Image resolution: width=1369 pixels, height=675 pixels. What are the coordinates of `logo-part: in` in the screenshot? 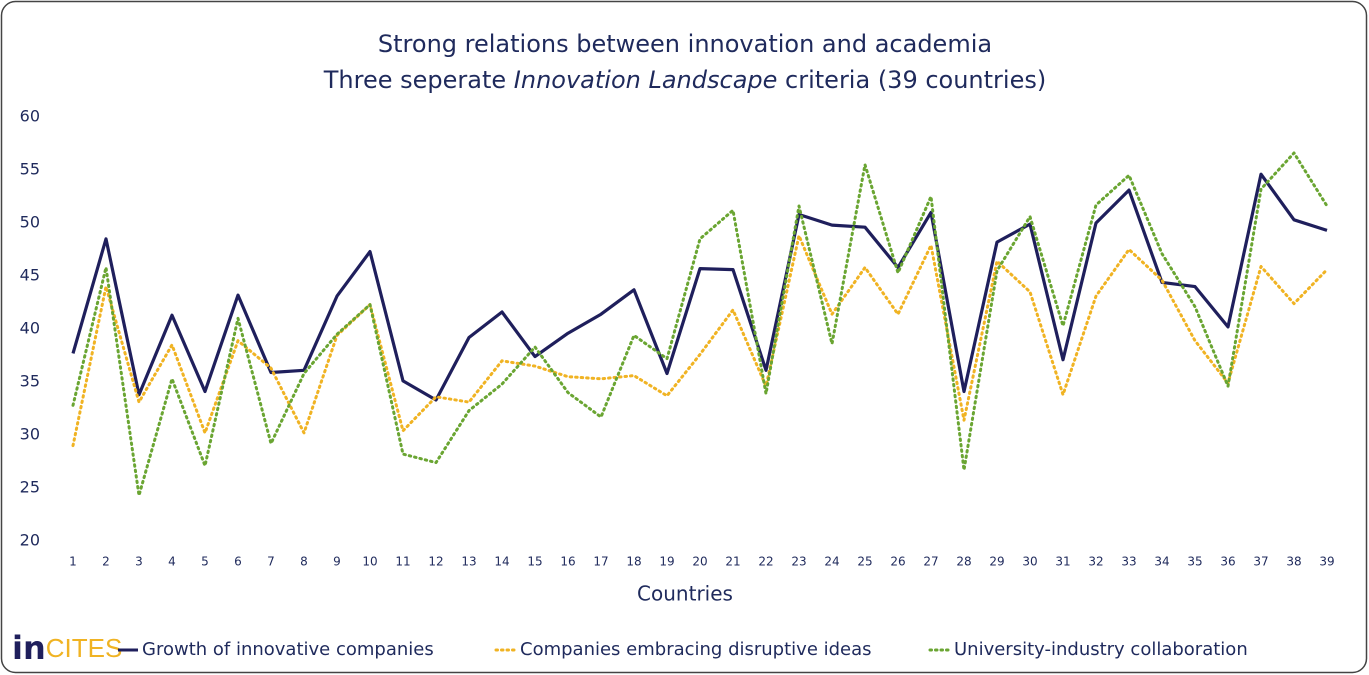 It's located at (29, 648).